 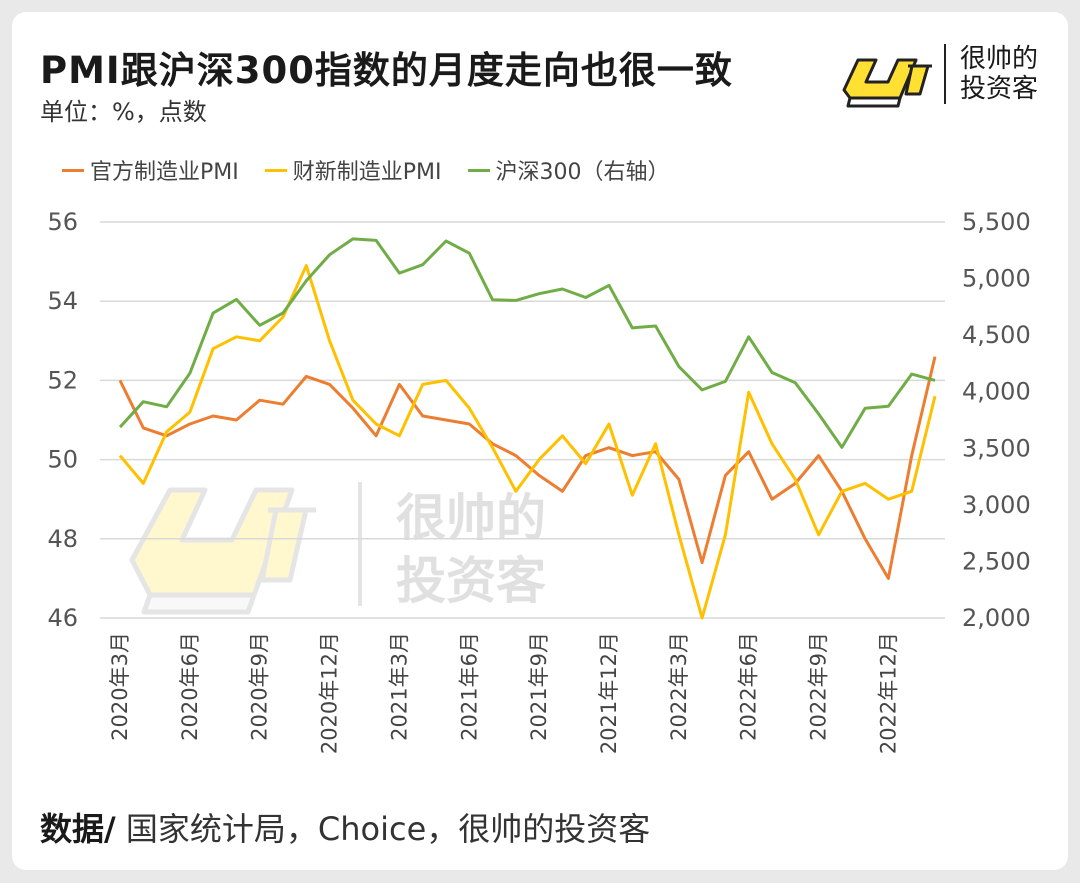 I want to click on left-tick-label: 52, so click(x=62, y=380).